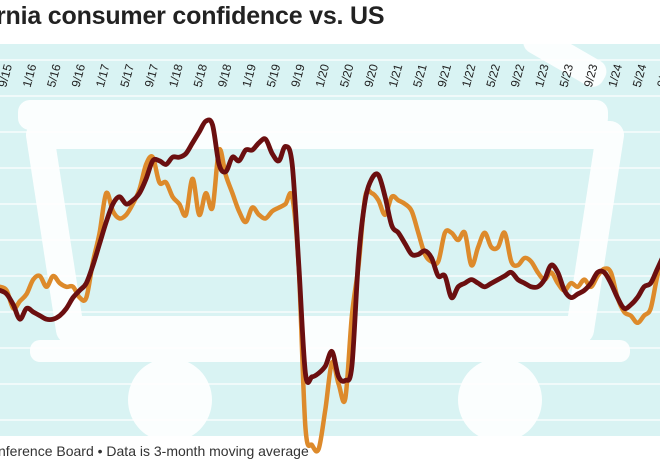  I want to click on x-tick-label: 9/17, so click(152, 75).